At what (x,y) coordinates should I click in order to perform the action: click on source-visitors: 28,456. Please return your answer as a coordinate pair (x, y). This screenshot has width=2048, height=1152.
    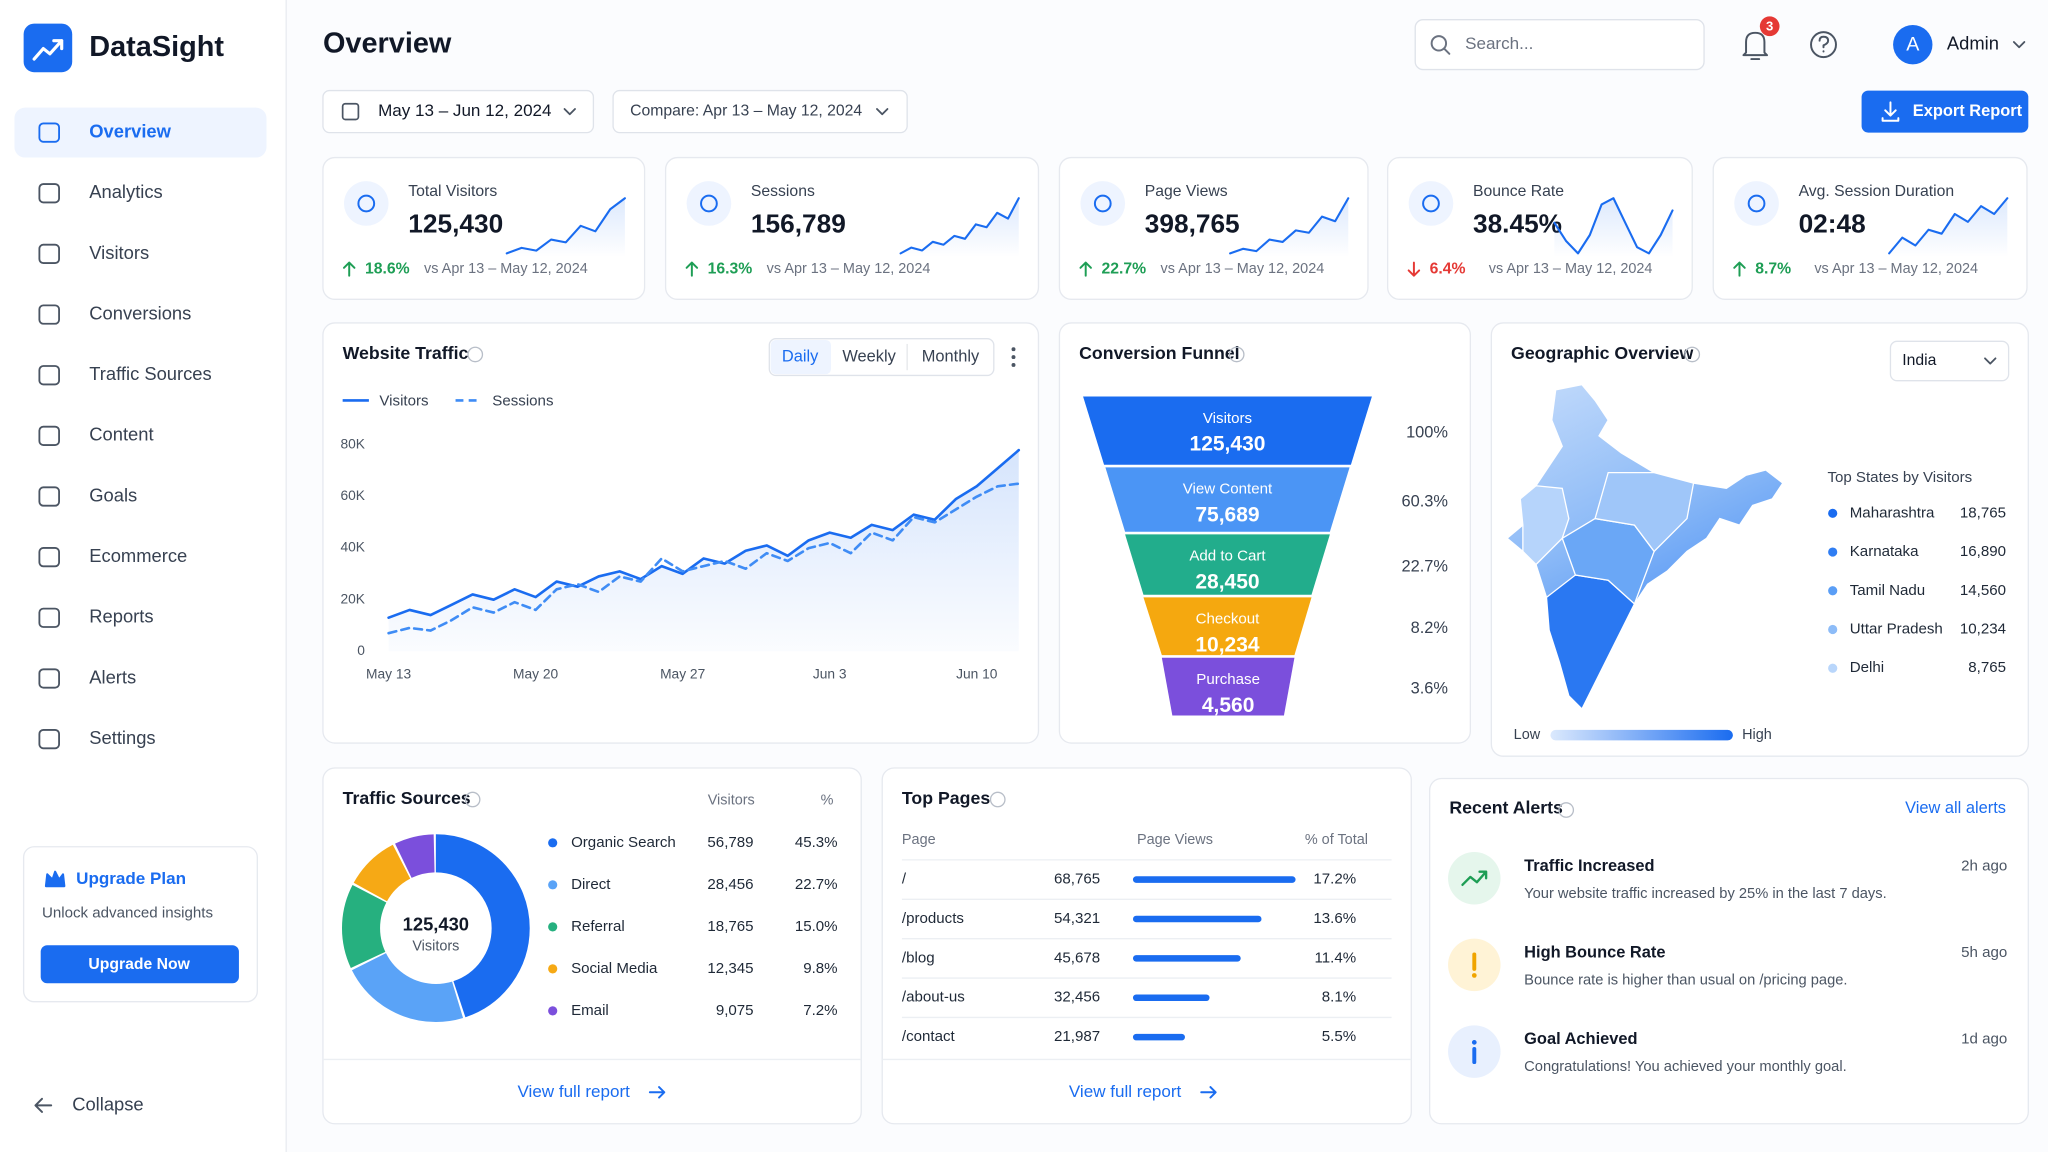
    Looking at the image, I should click on (730, 884).